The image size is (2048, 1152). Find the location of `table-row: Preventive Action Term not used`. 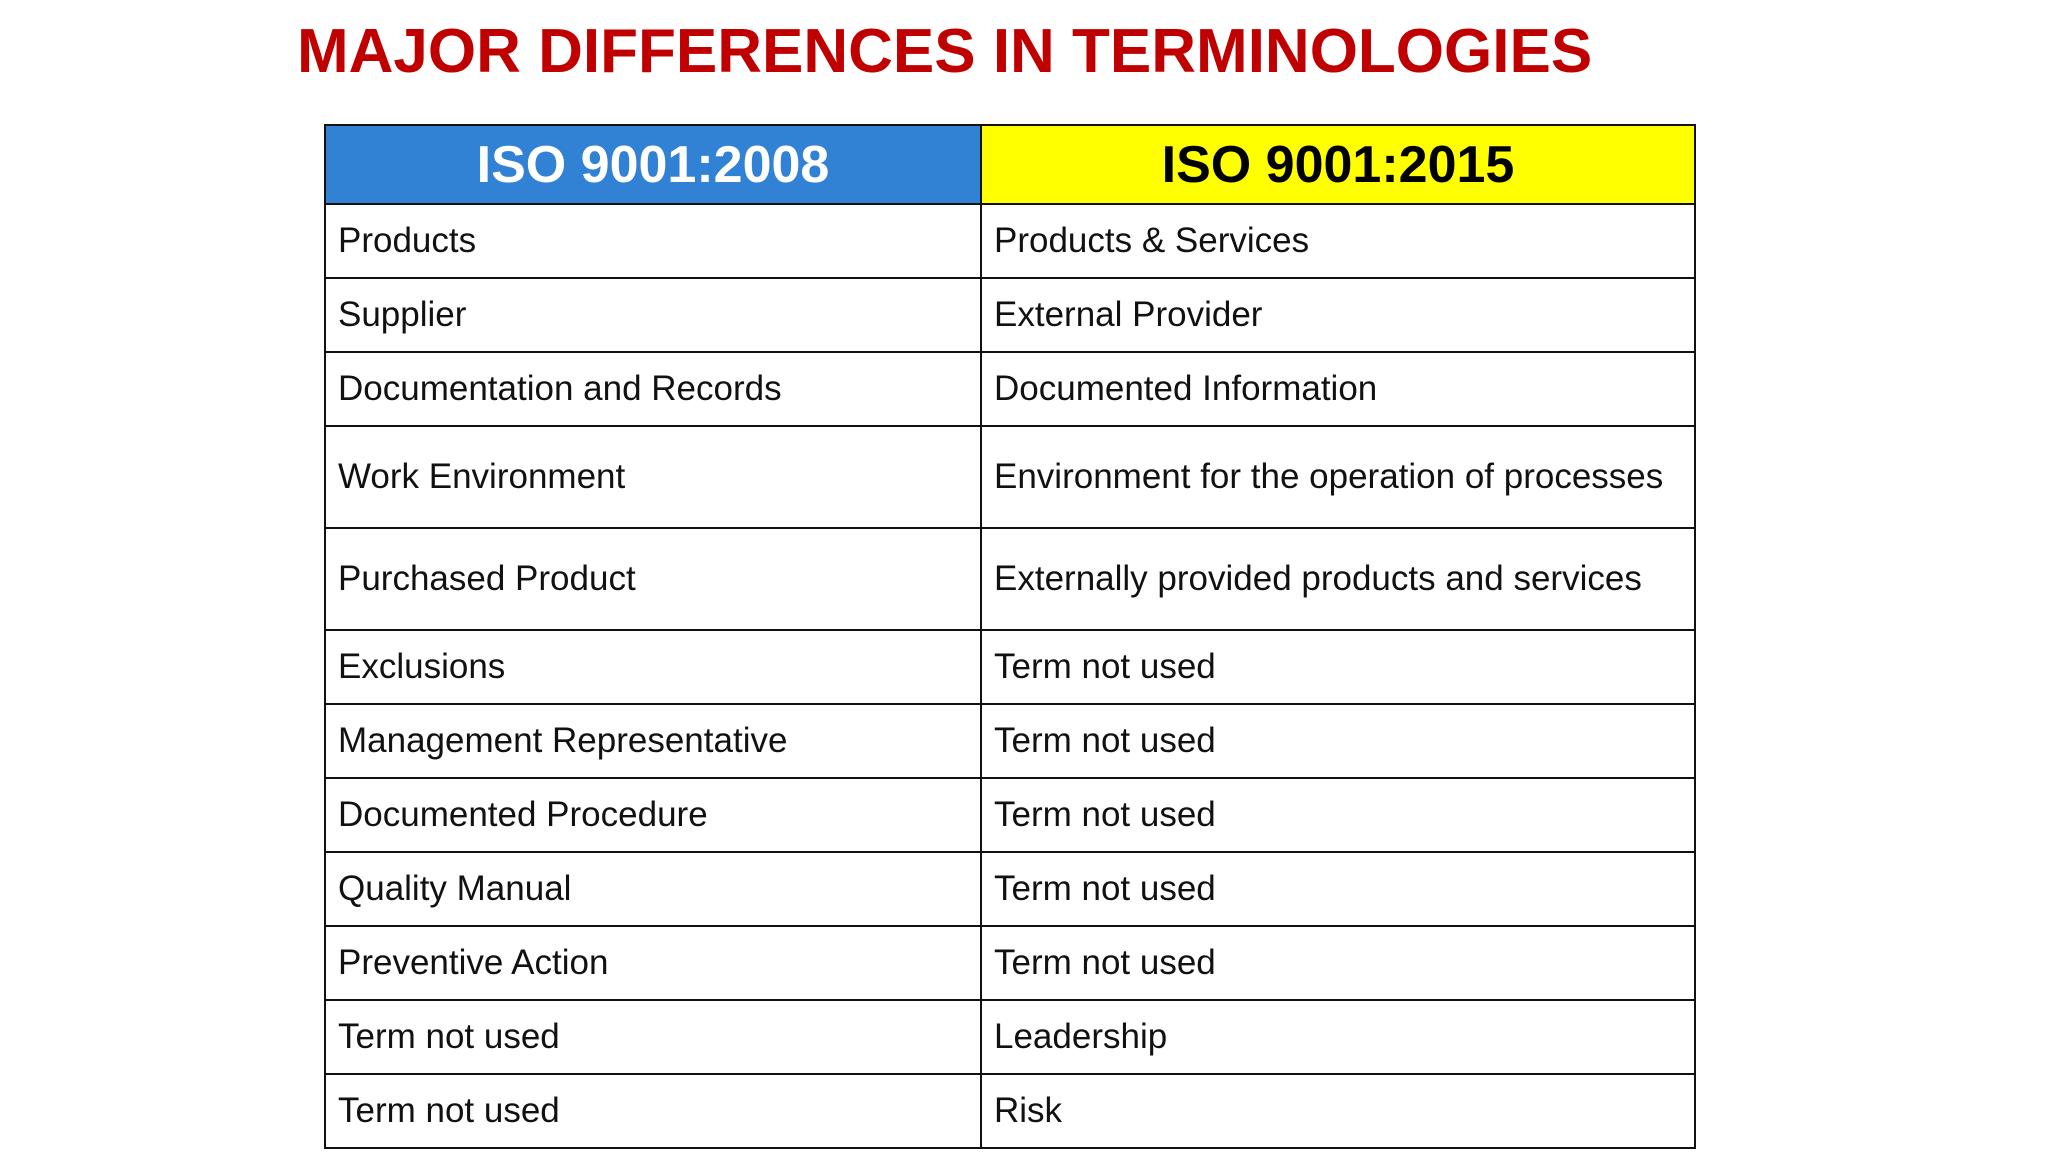

table-row: Preventive Action Term not used is located at coordinates (1010, 963).